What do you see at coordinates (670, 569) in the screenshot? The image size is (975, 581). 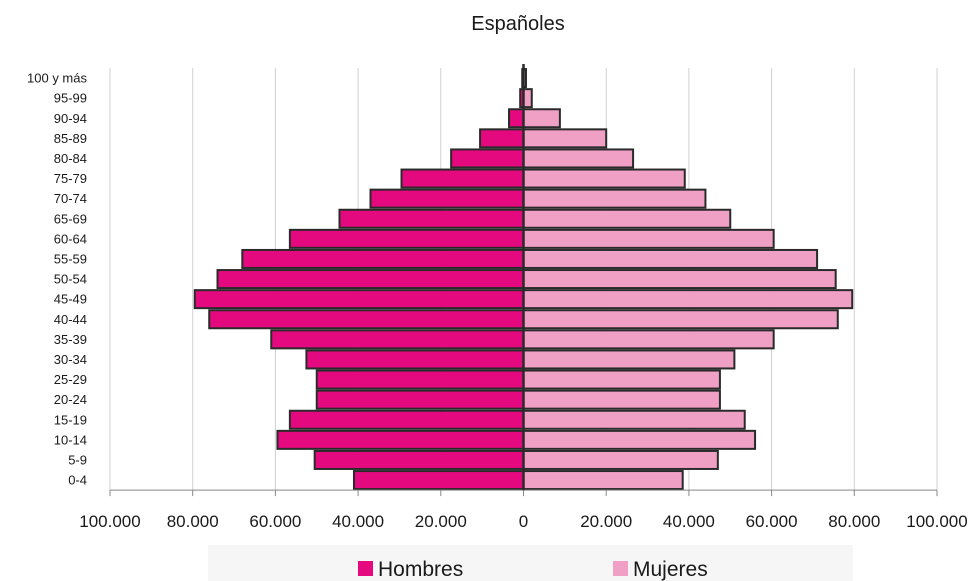 I see `legend-label-mujeres: Mujeres` at bounding box center [670, 569].